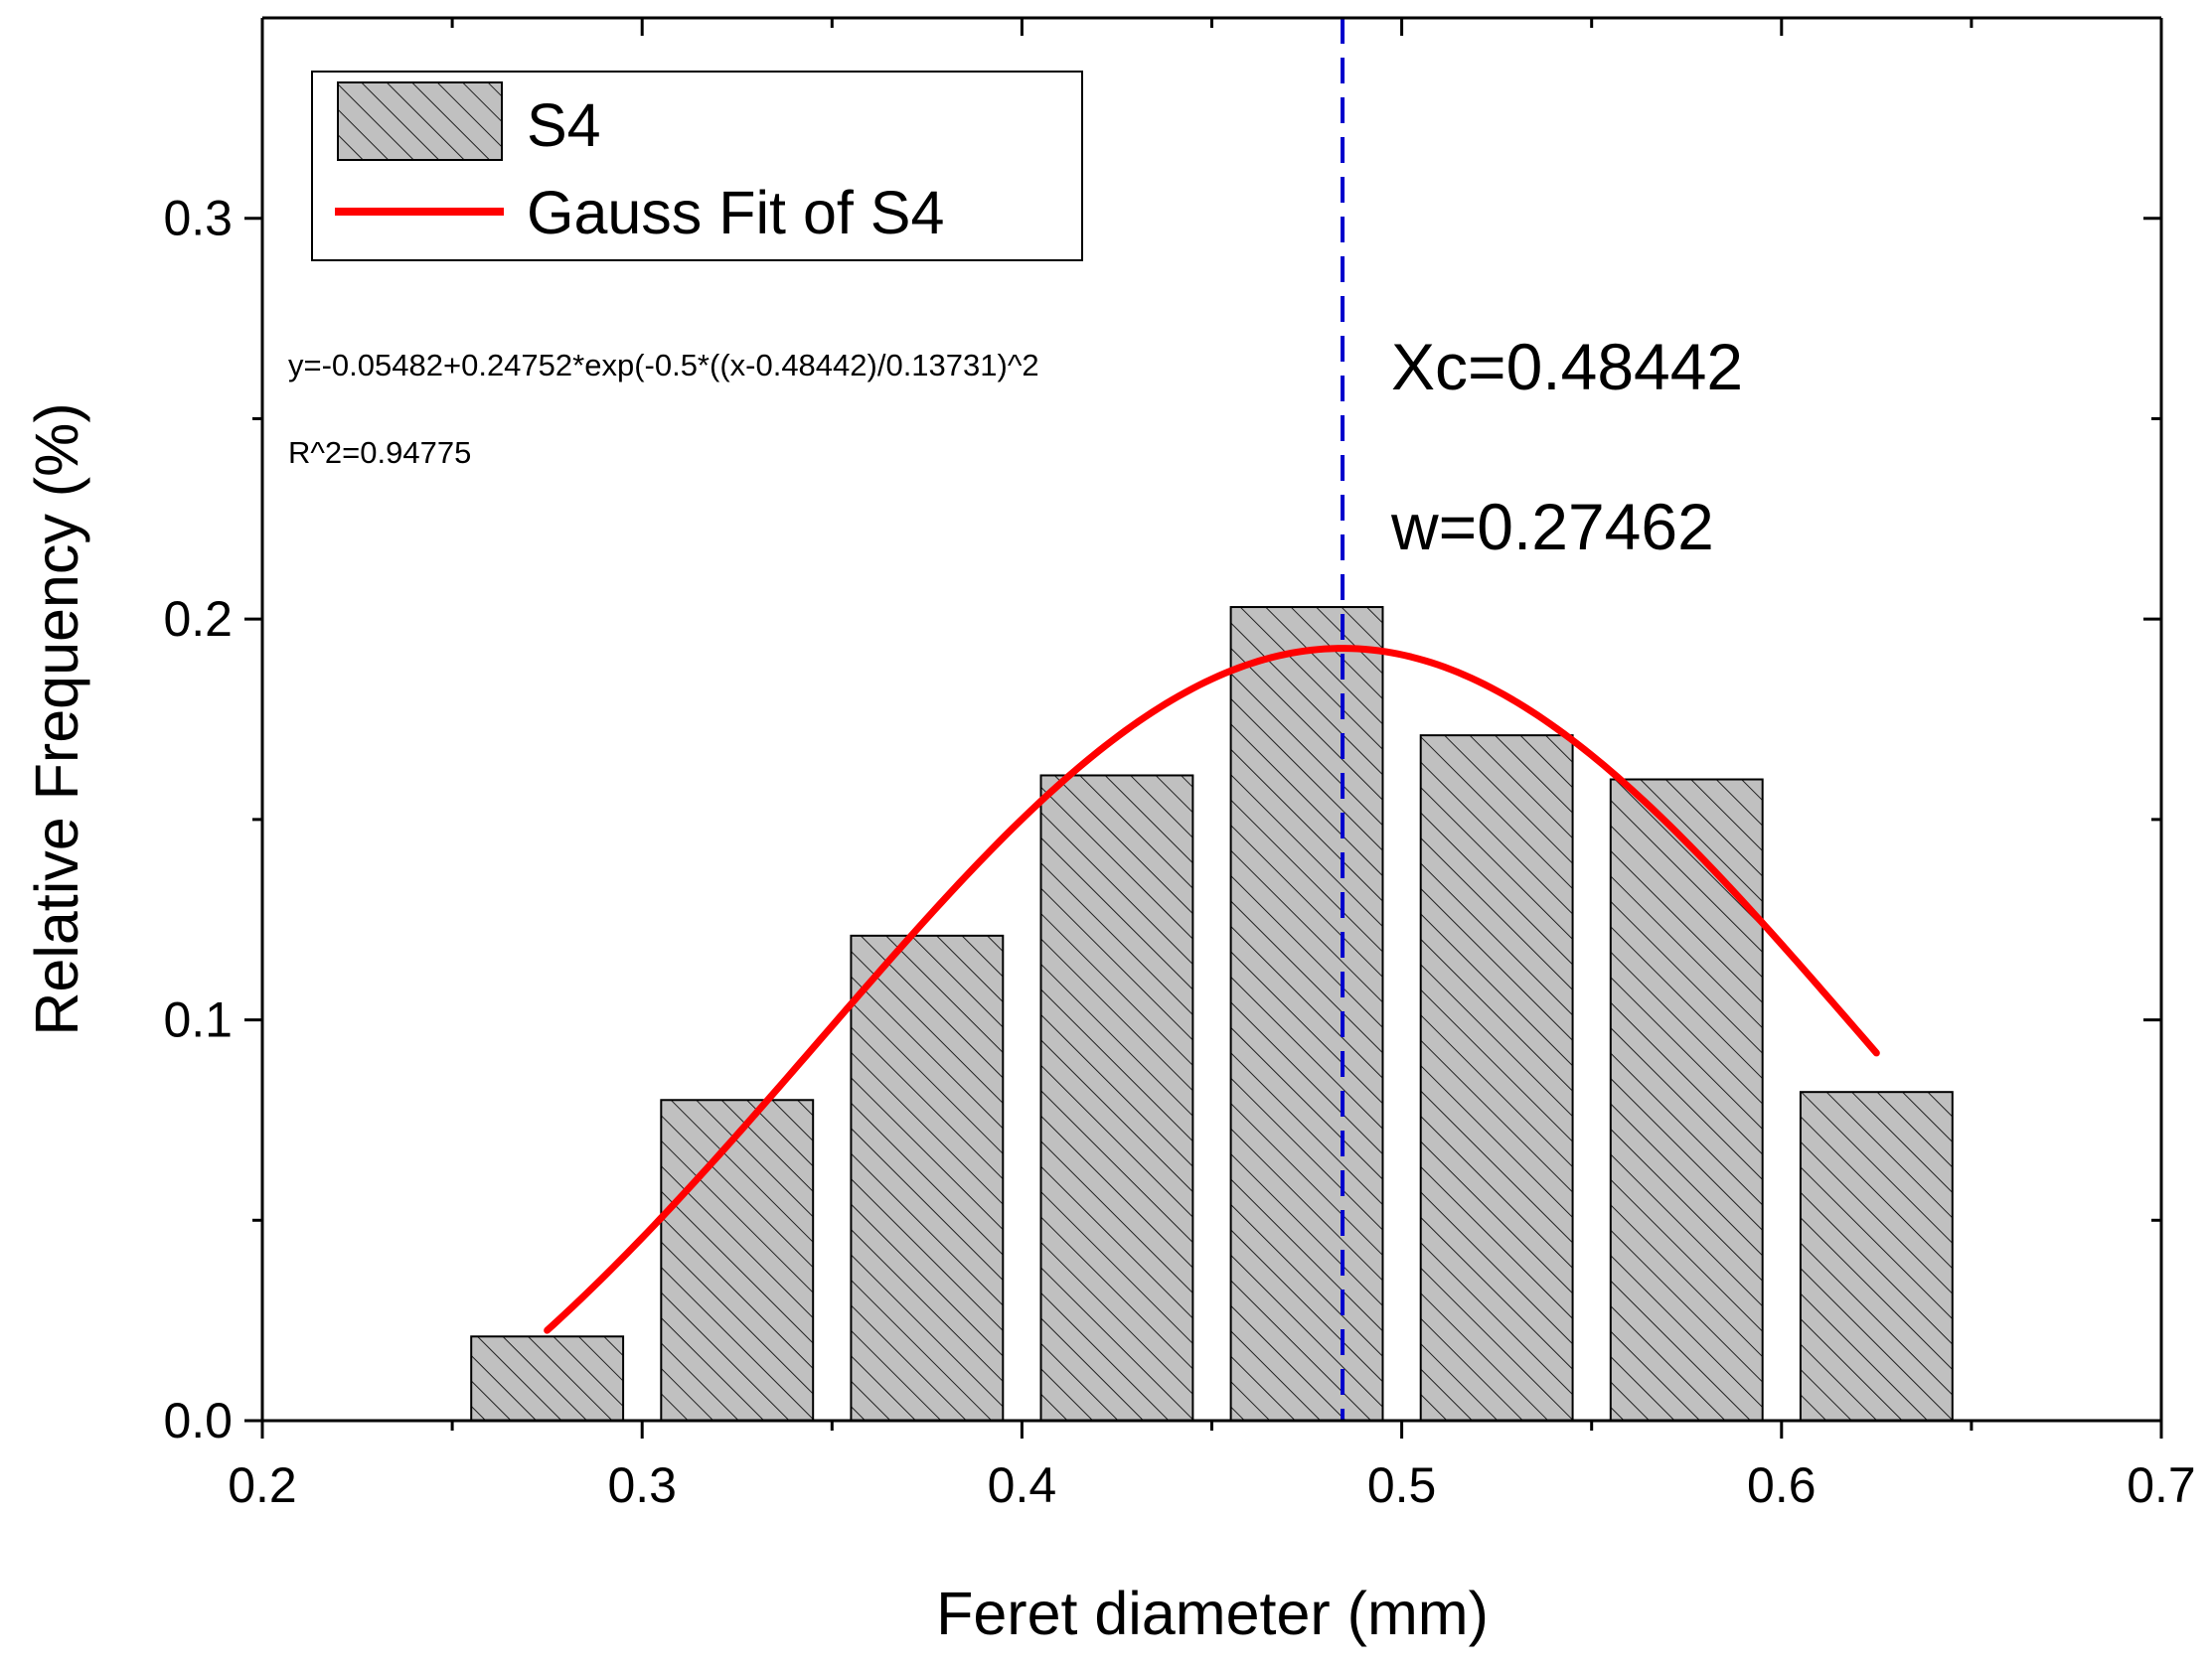  What do you see at coordinates (1402, 1485) in the screenshot?
I see `x-tick-label-3: 0.5` at bounding box center [1402, 1485].